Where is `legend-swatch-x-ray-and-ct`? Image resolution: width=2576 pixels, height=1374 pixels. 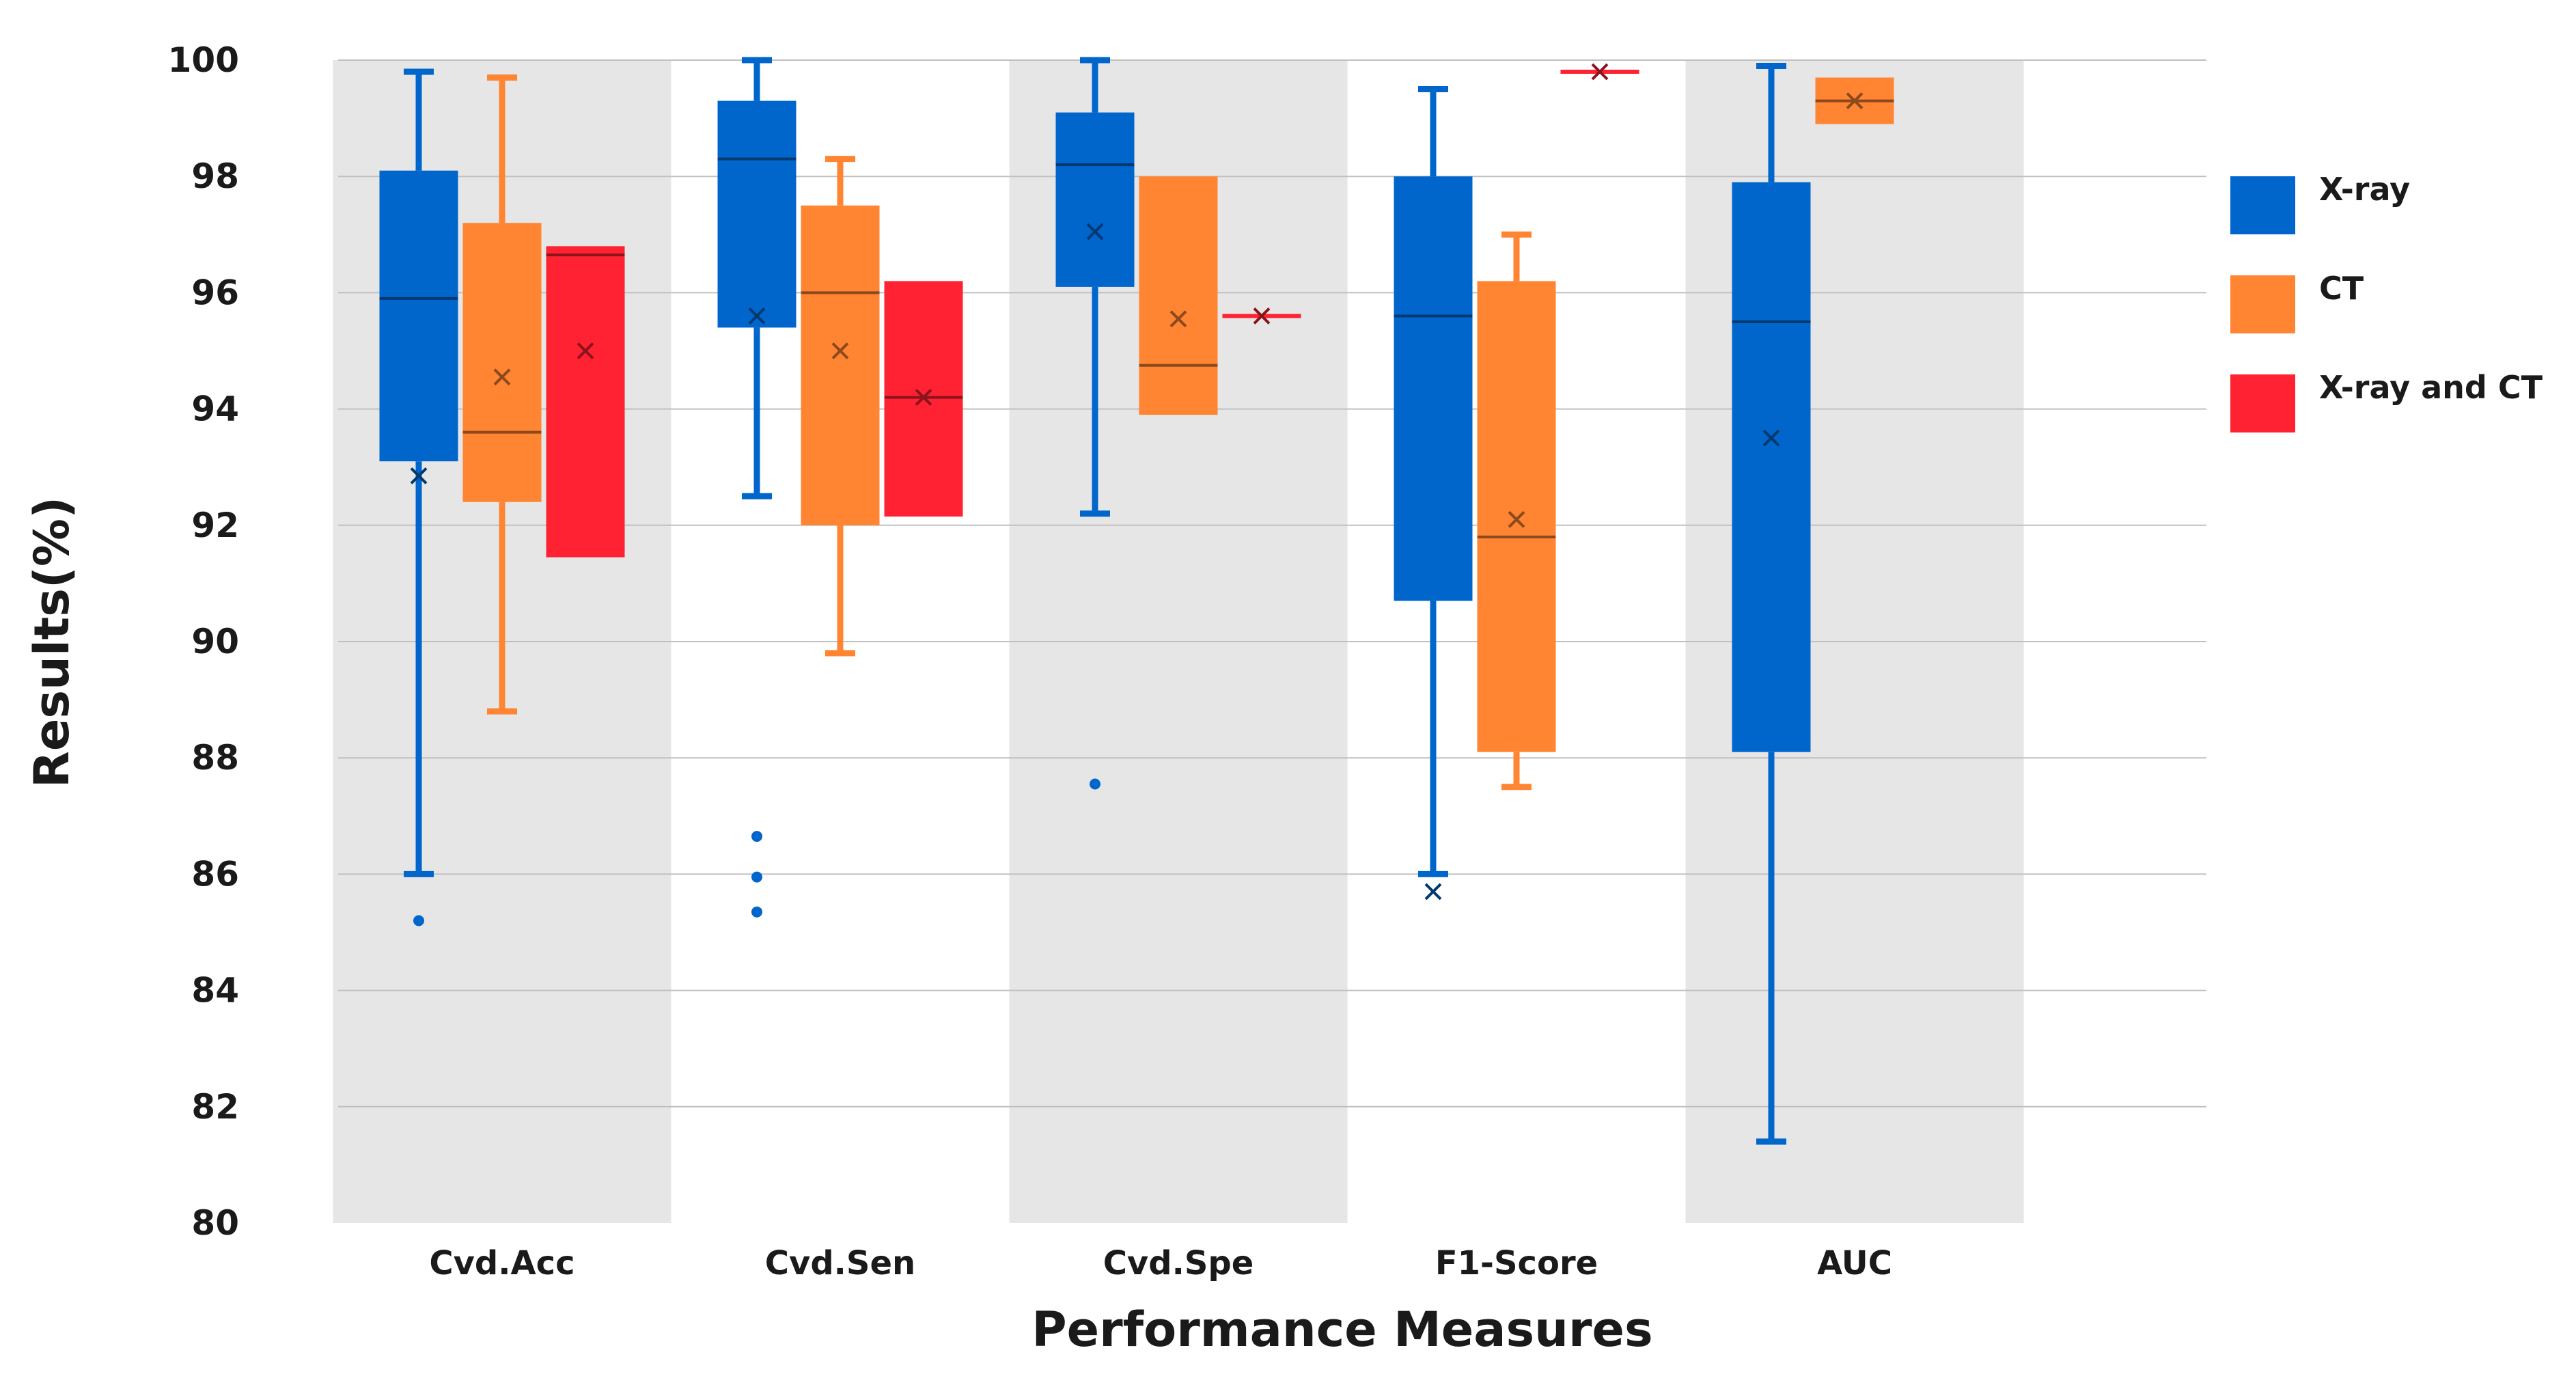
legend-swatch-x-ray-and-ct is located at coordinates (2263, 403).